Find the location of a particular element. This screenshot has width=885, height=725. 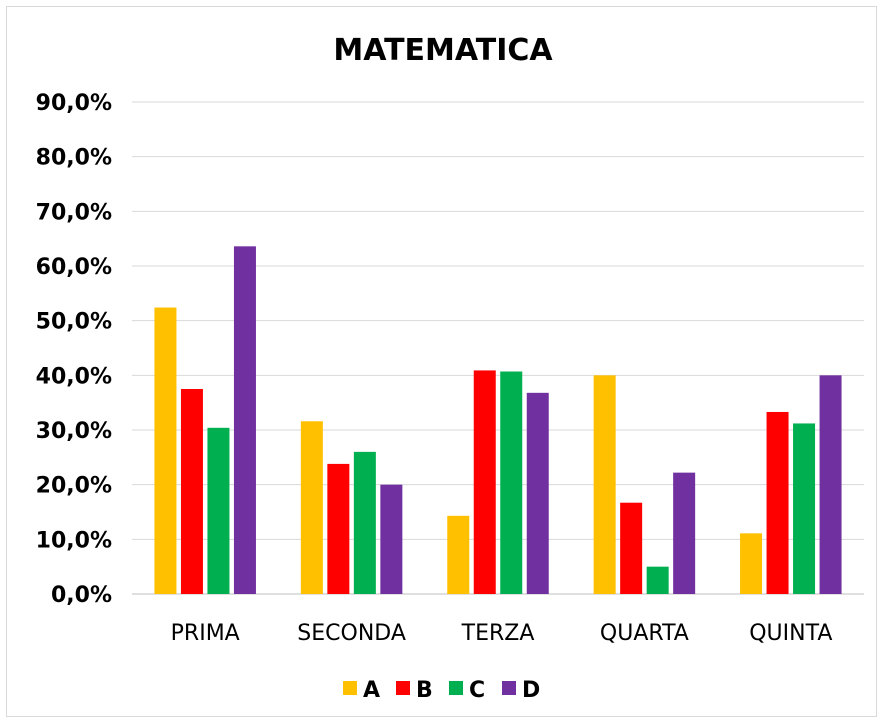

bar-d-seconda is located at coordinates (391, 539).